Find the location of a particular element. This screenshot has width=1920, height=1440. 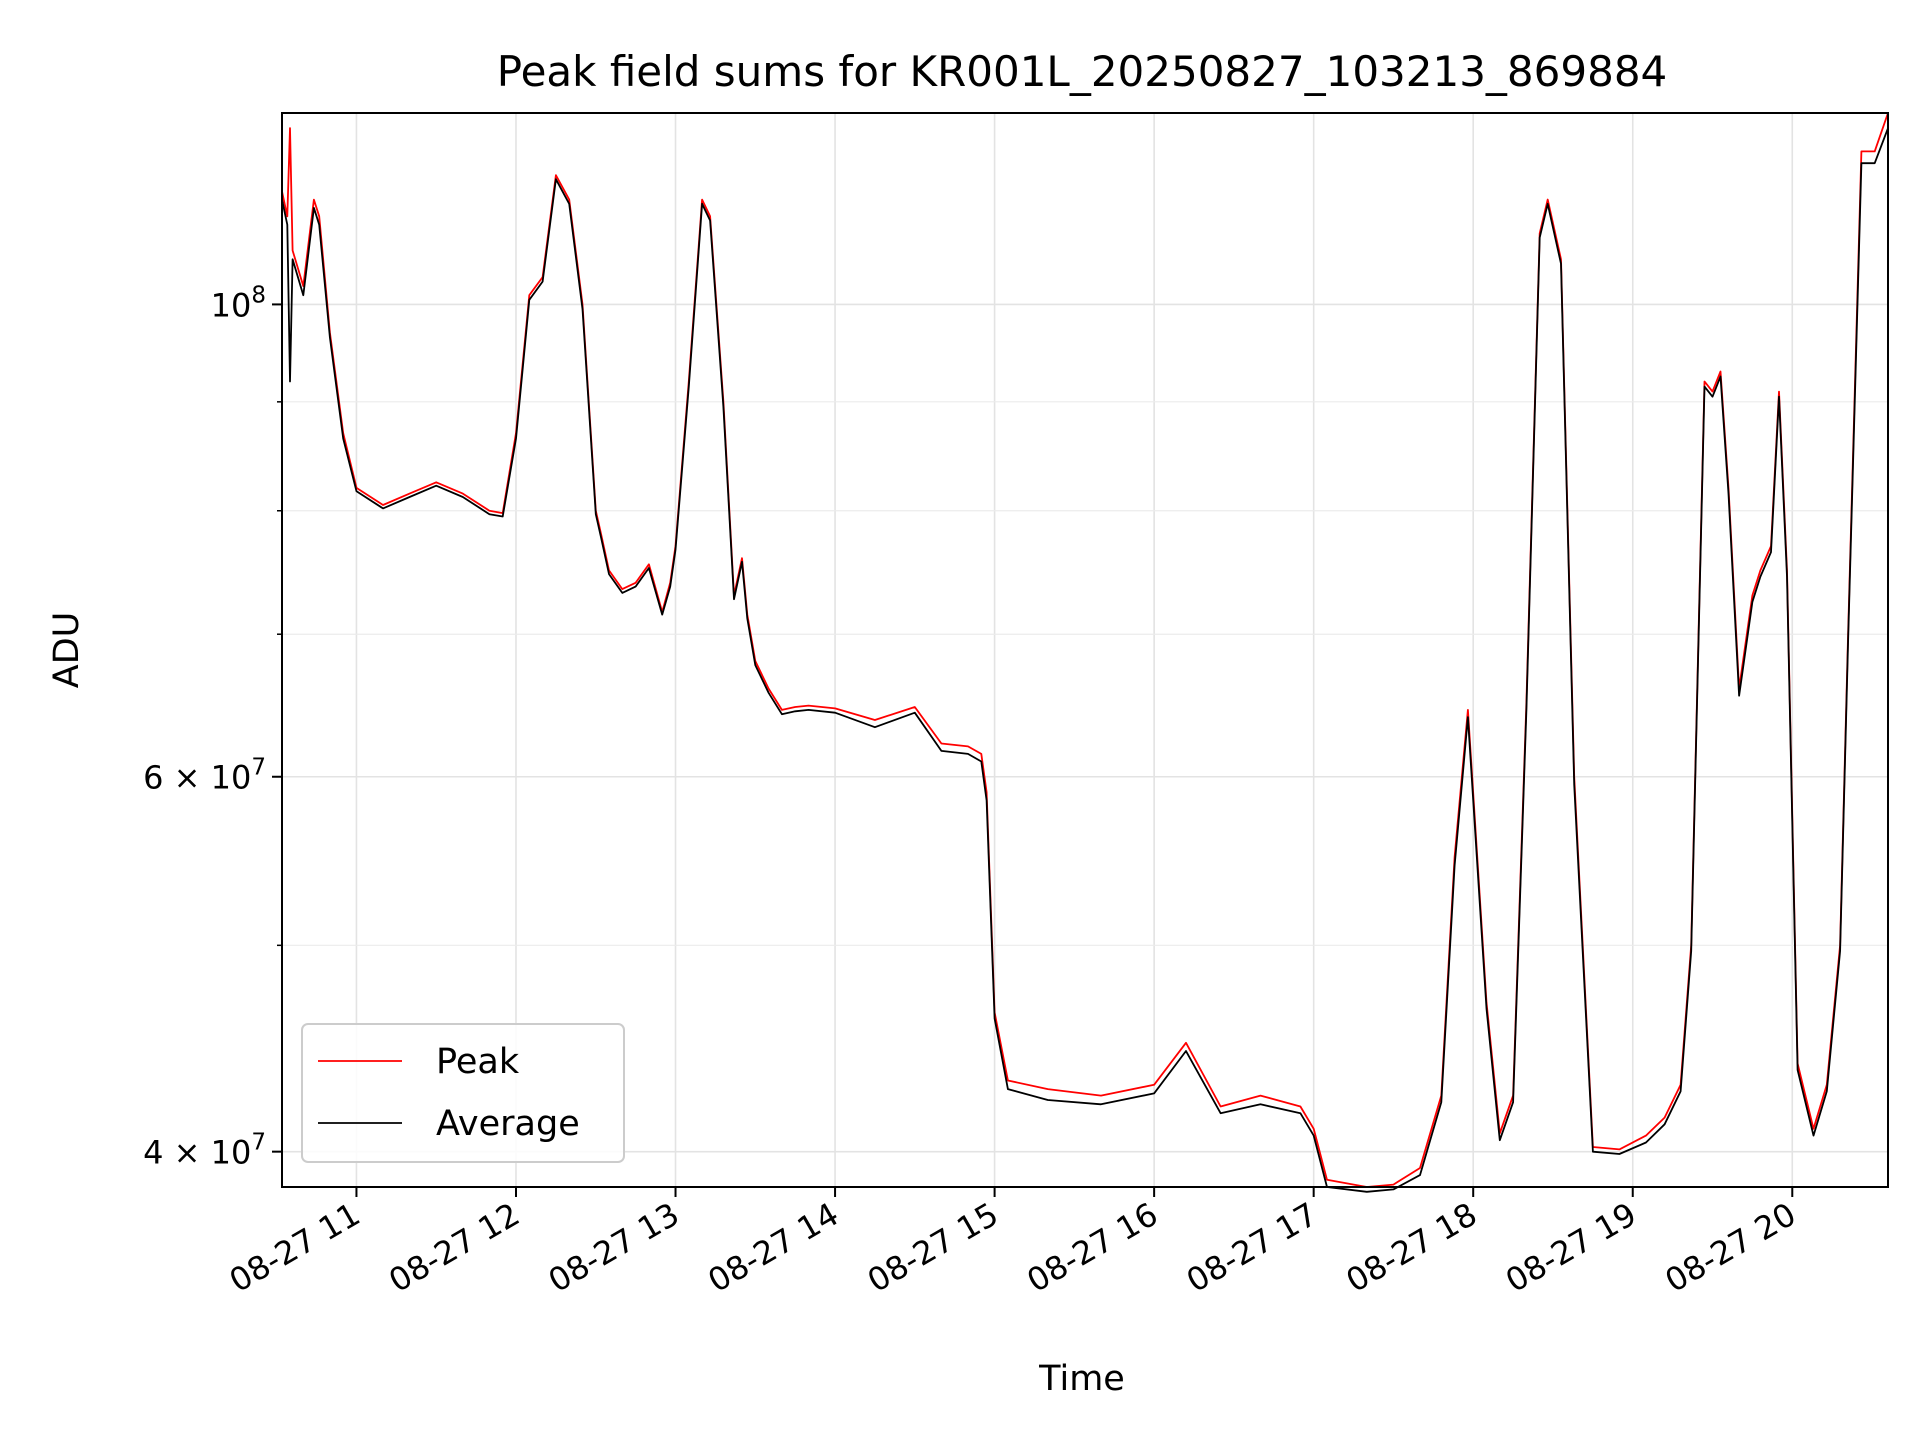

legend-box is located at coordinates (463, 1093).